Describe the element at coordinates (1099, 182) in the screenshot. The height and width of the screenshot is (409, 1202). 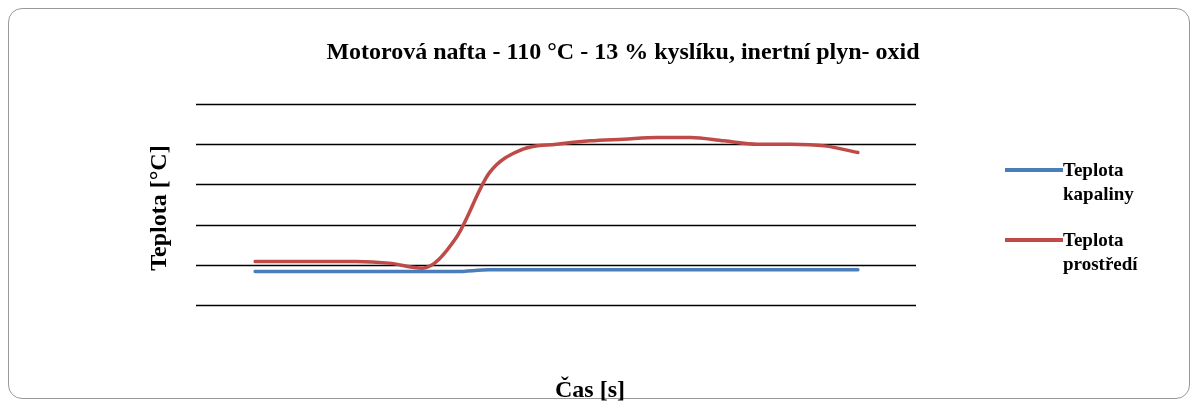
I see `legend-label: Teplota kapaliny` at that location.